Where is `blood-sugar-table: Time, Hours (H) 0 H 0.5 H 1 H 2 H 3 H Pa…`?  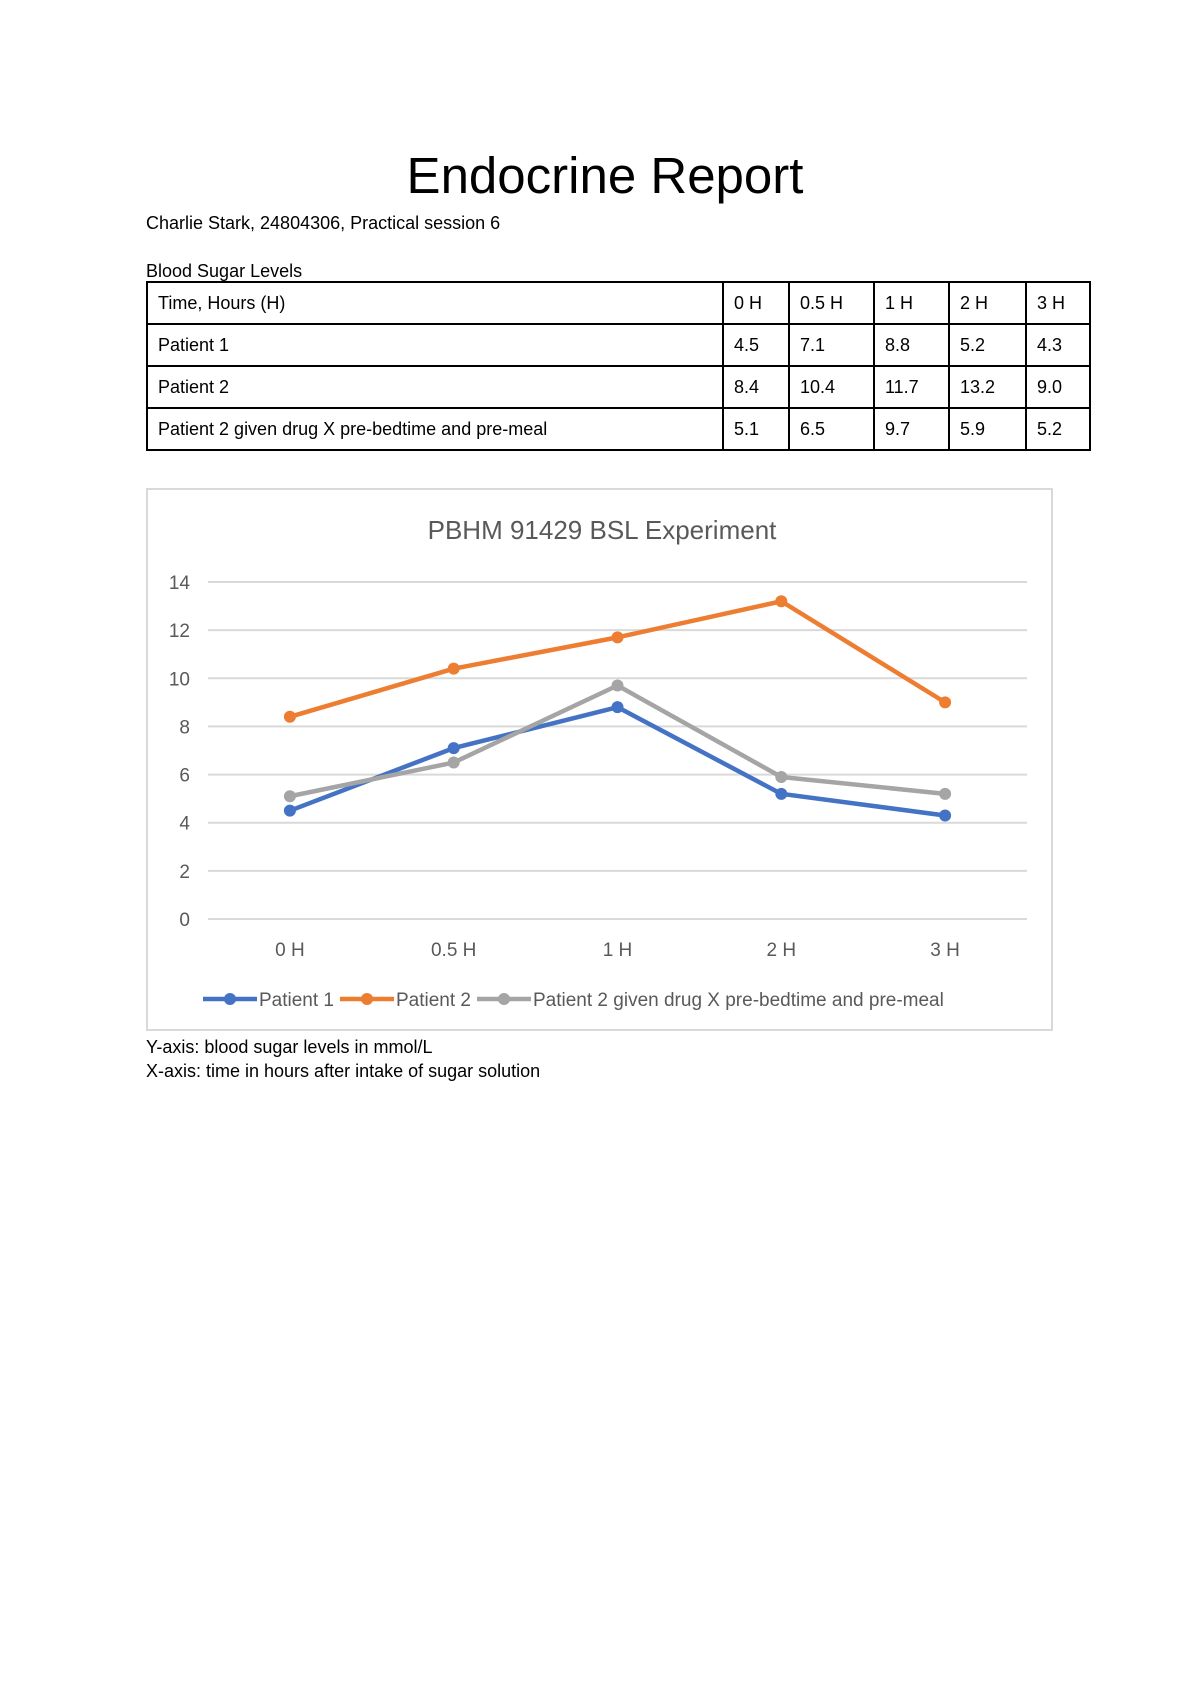
blood-sugar-table: Time, Hours (H) 0 H 0.5 H 1 H 2 H 3 H Pa… is located at coordinates (618, 366).